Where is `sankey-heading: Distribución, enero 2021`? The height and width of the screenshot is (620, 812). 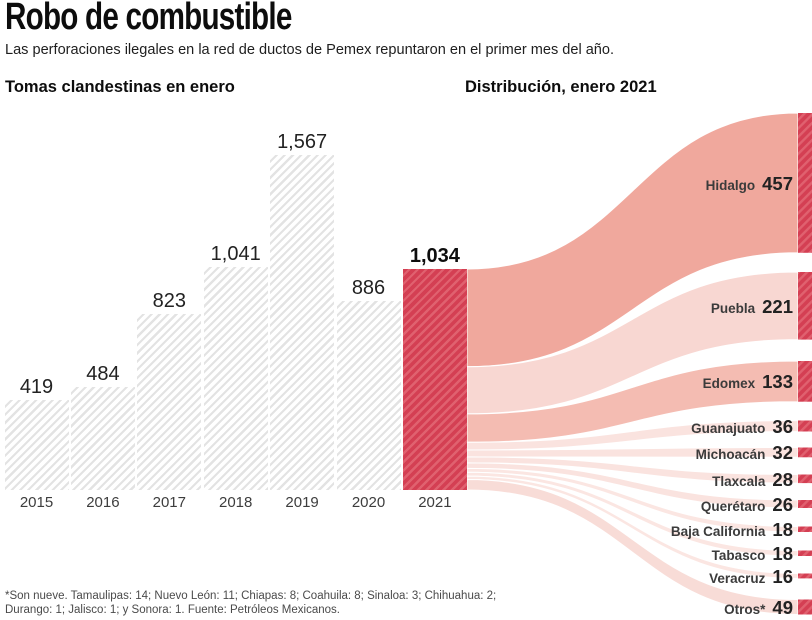
sankey-heading: Distribución, enero 2021 is located at coordinates (561, 87).